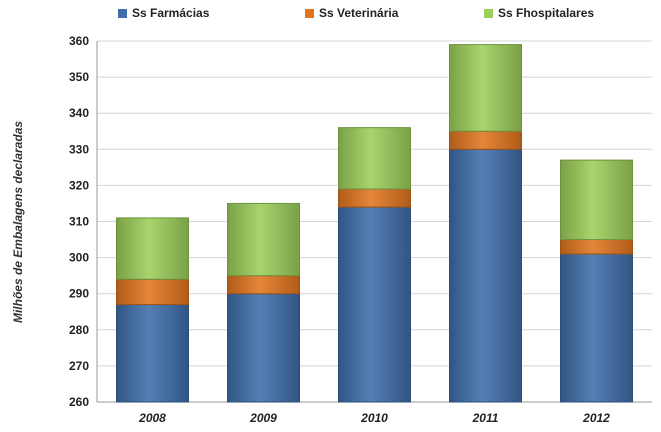 The height and width of the screenshot is (432, 661). Describe the element at coordinates (485, 418) in the screenshot. I see `x-tick-2011: 2011` at that location.